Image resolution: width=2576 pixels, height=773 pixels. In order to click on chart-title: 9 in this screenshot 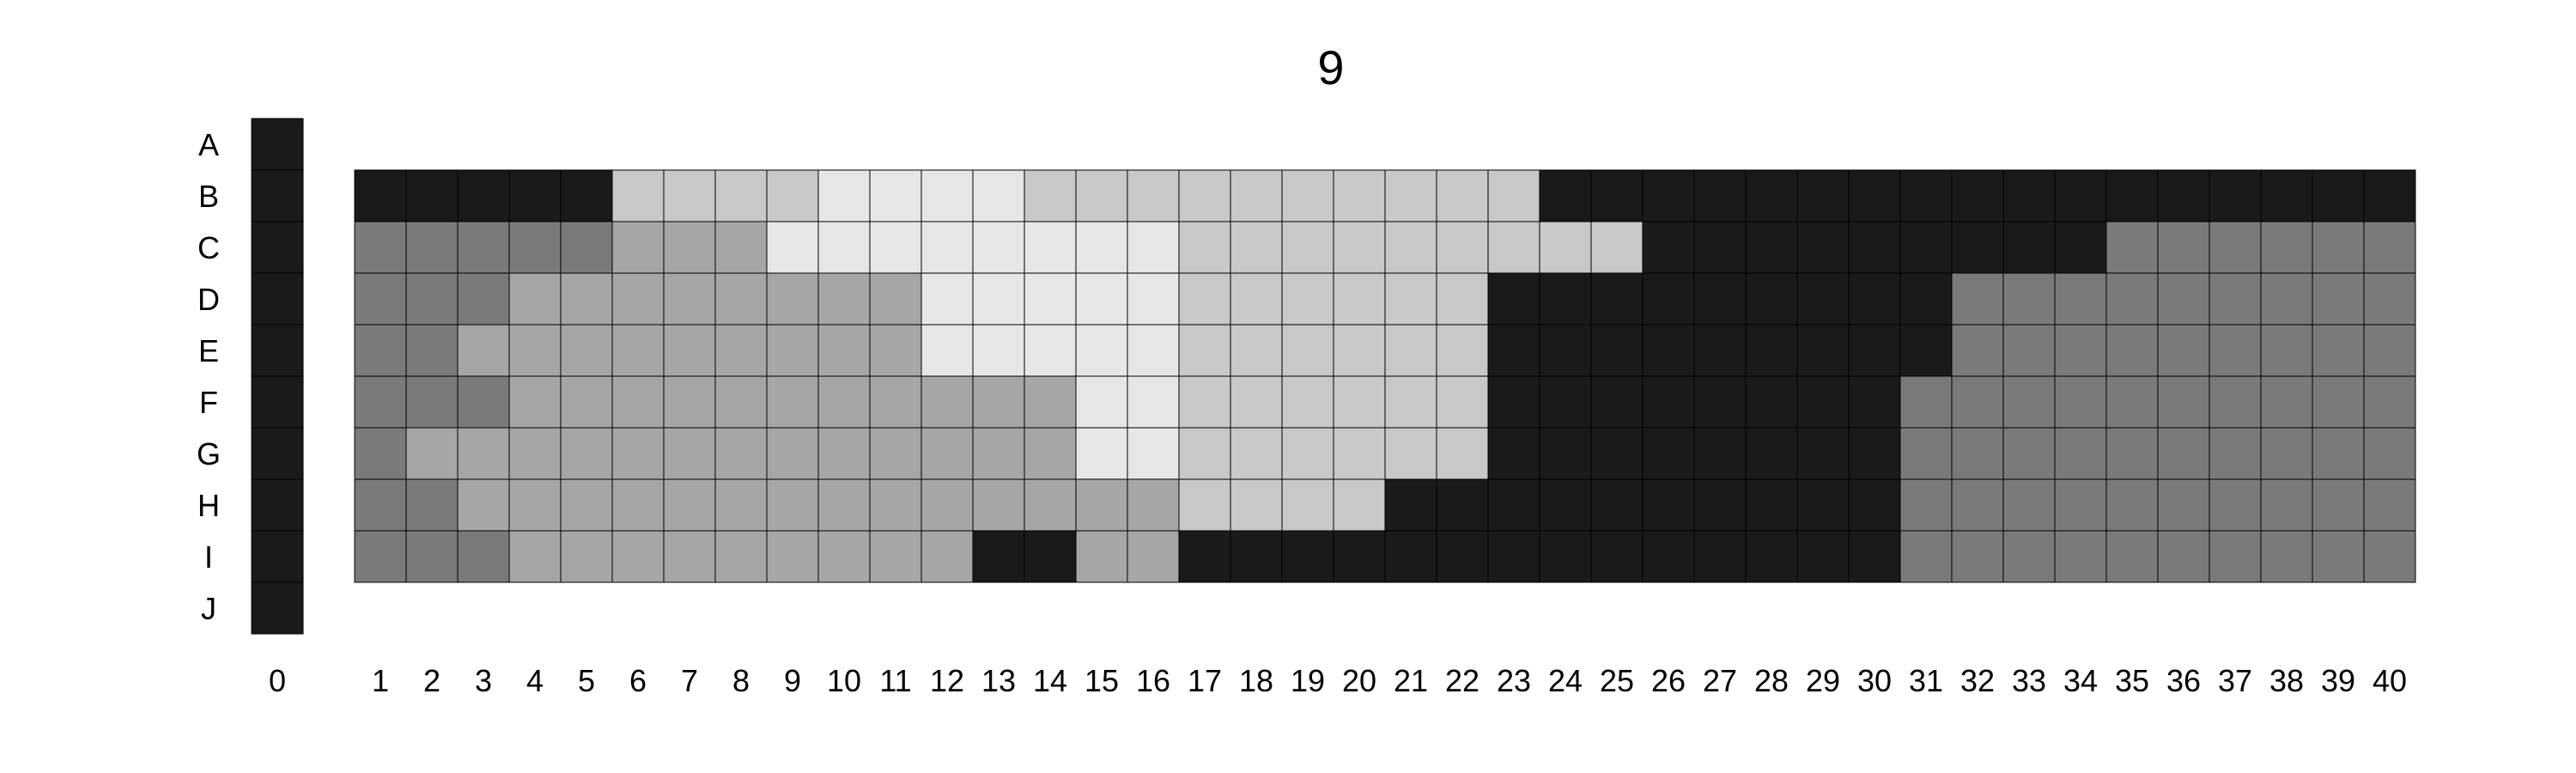, I will do `click(1330, 67)`.